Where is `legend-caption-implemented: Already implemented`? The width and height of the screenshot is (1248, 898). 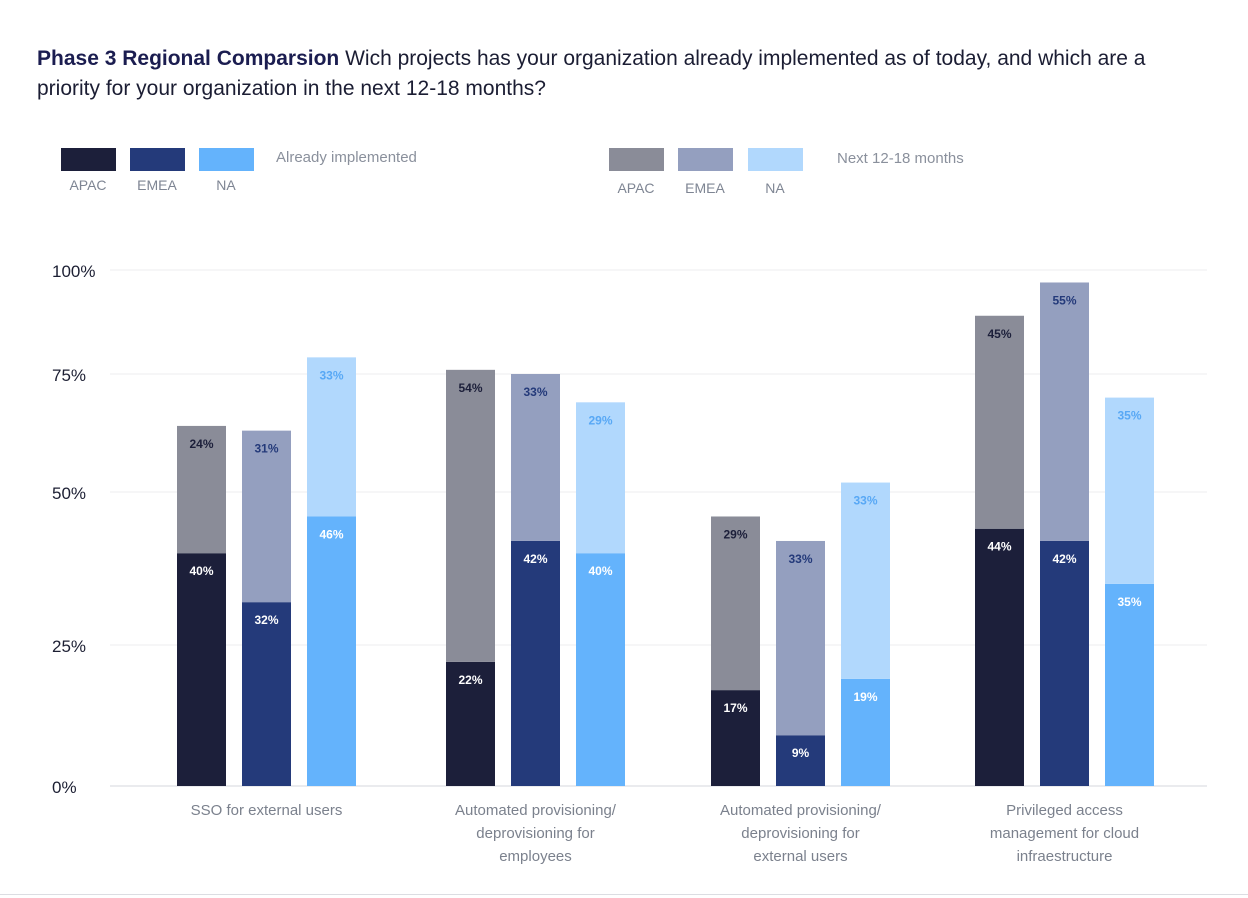
legend-caption-implemented: Already implemented is located at coordinates (346, 157).